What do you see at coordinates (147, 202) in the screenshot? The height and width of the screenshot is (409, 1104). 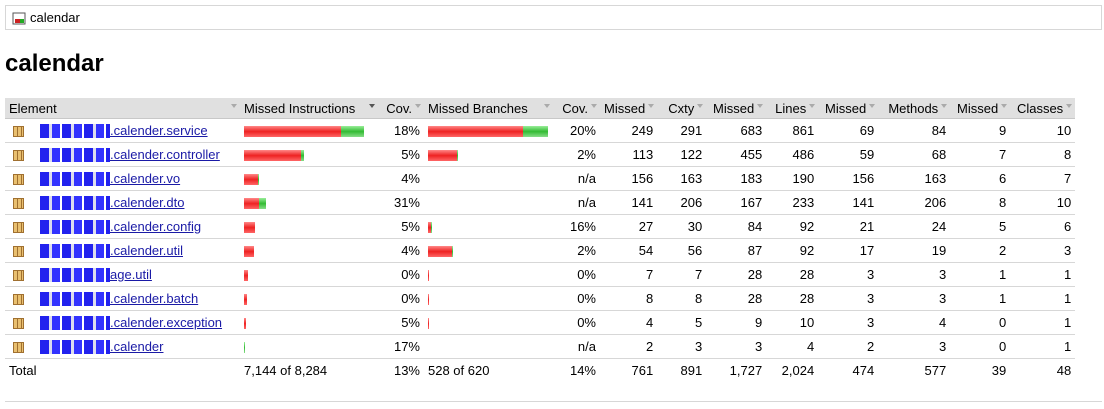 I see `package-link: .calender.dto` at bounding box center [147, 202].